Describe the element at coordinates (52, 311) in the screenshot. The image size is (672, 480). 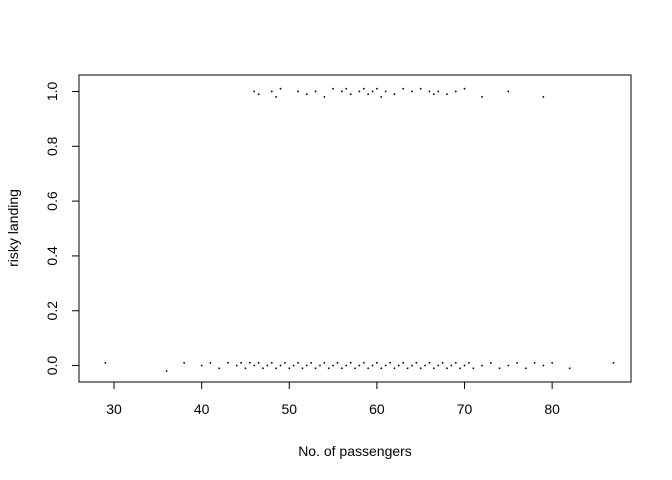
I see `y-tick-label: 0.2` at that location.